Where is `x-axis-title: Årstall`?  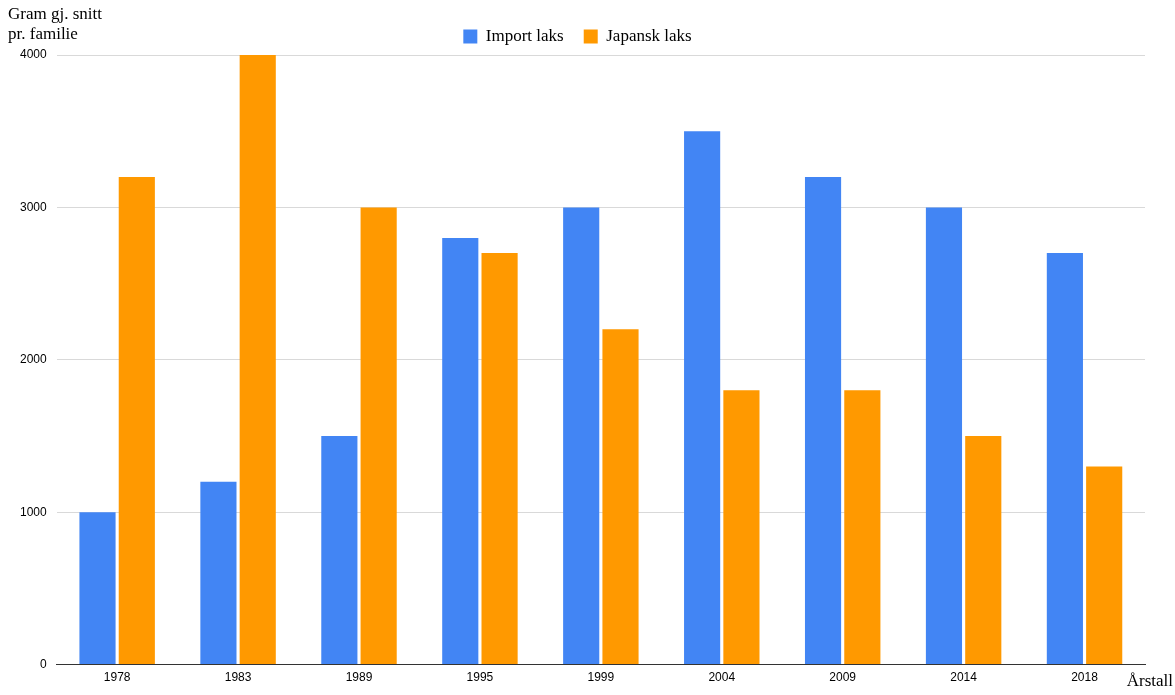 x-axis-title: Årstall is located at coordinates (1150, 680).